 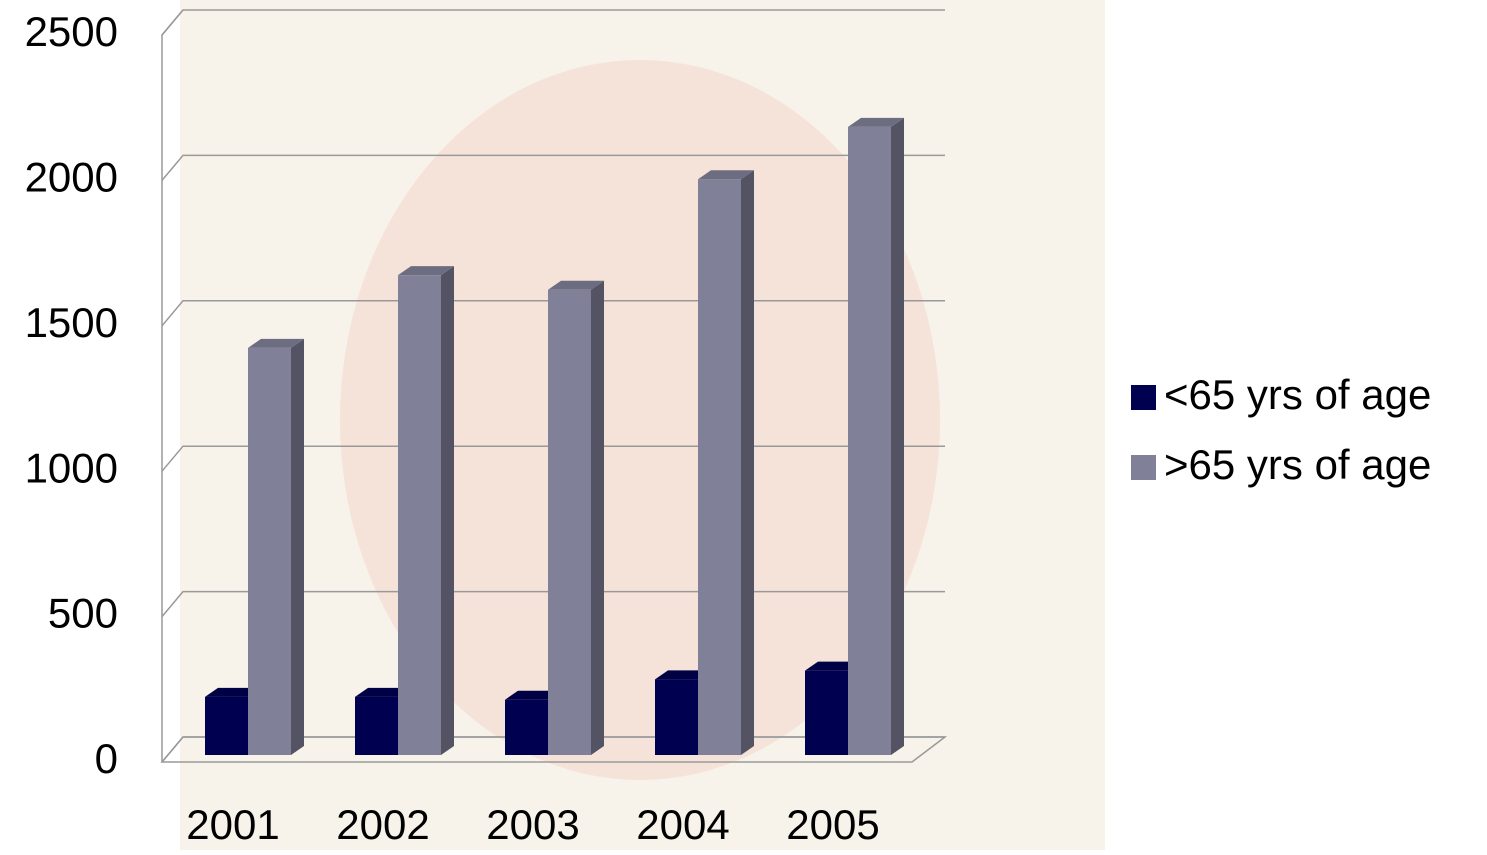 I want to click on x-tick-label: 2003, so click(x=532, y=824).